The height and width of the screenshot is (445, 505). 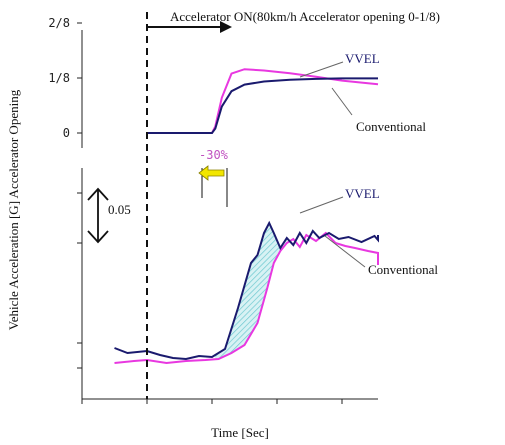 What do you see at coordinates (362, 193) in the screenshot?
I see `bottom-vvel-label: VVEL` at bounding box center [362, 193].